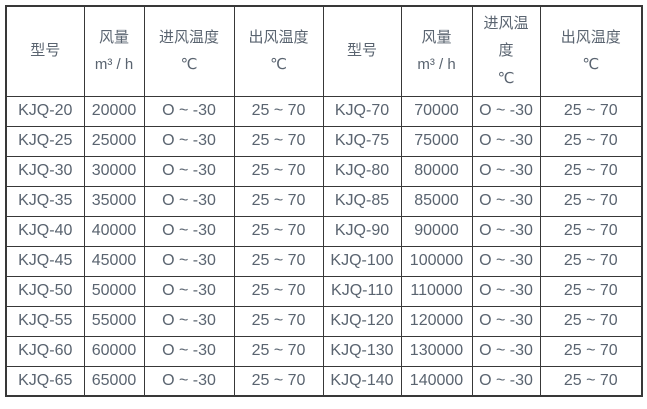 This screenshot has height=409, width=647. I want to click on model-cell: KJQ-50, so click(45, 291).